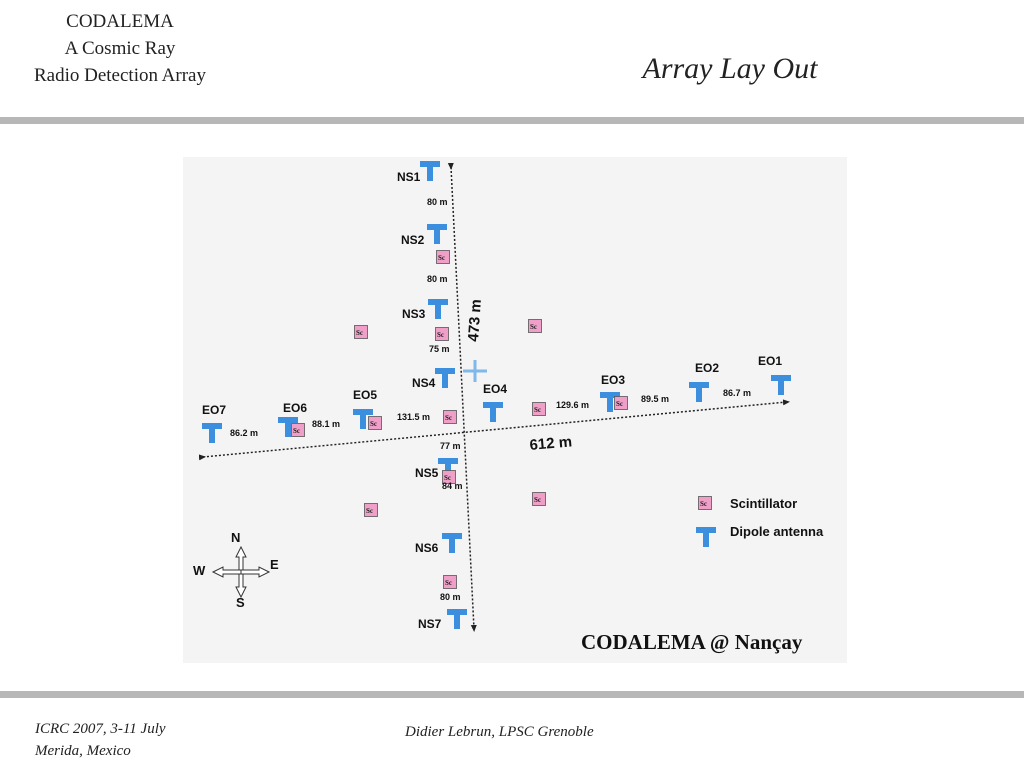 The image size is (1024, 768). Describe the element at coordinates (494, 430) in the screenshot. I see `eo-axis-line` at that location.